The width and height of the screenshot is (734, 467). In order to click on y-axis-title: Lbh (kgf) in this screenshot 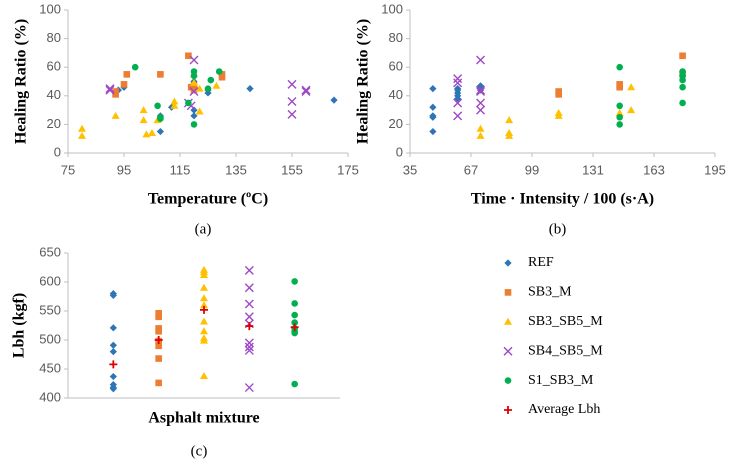, I will do `click(19, 325)`.